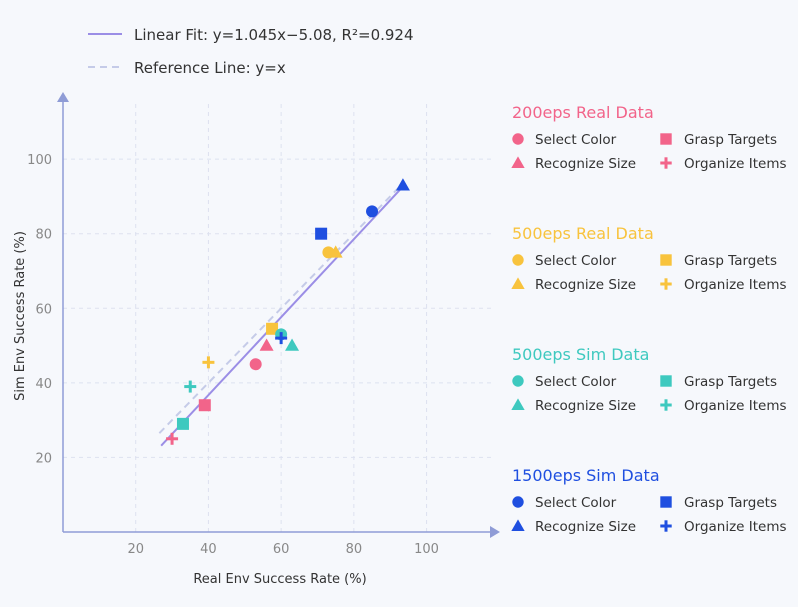 The image size is (798, 607). I want to click on y-tick-labels: 20 40 60 80 100, so click(39, 309).